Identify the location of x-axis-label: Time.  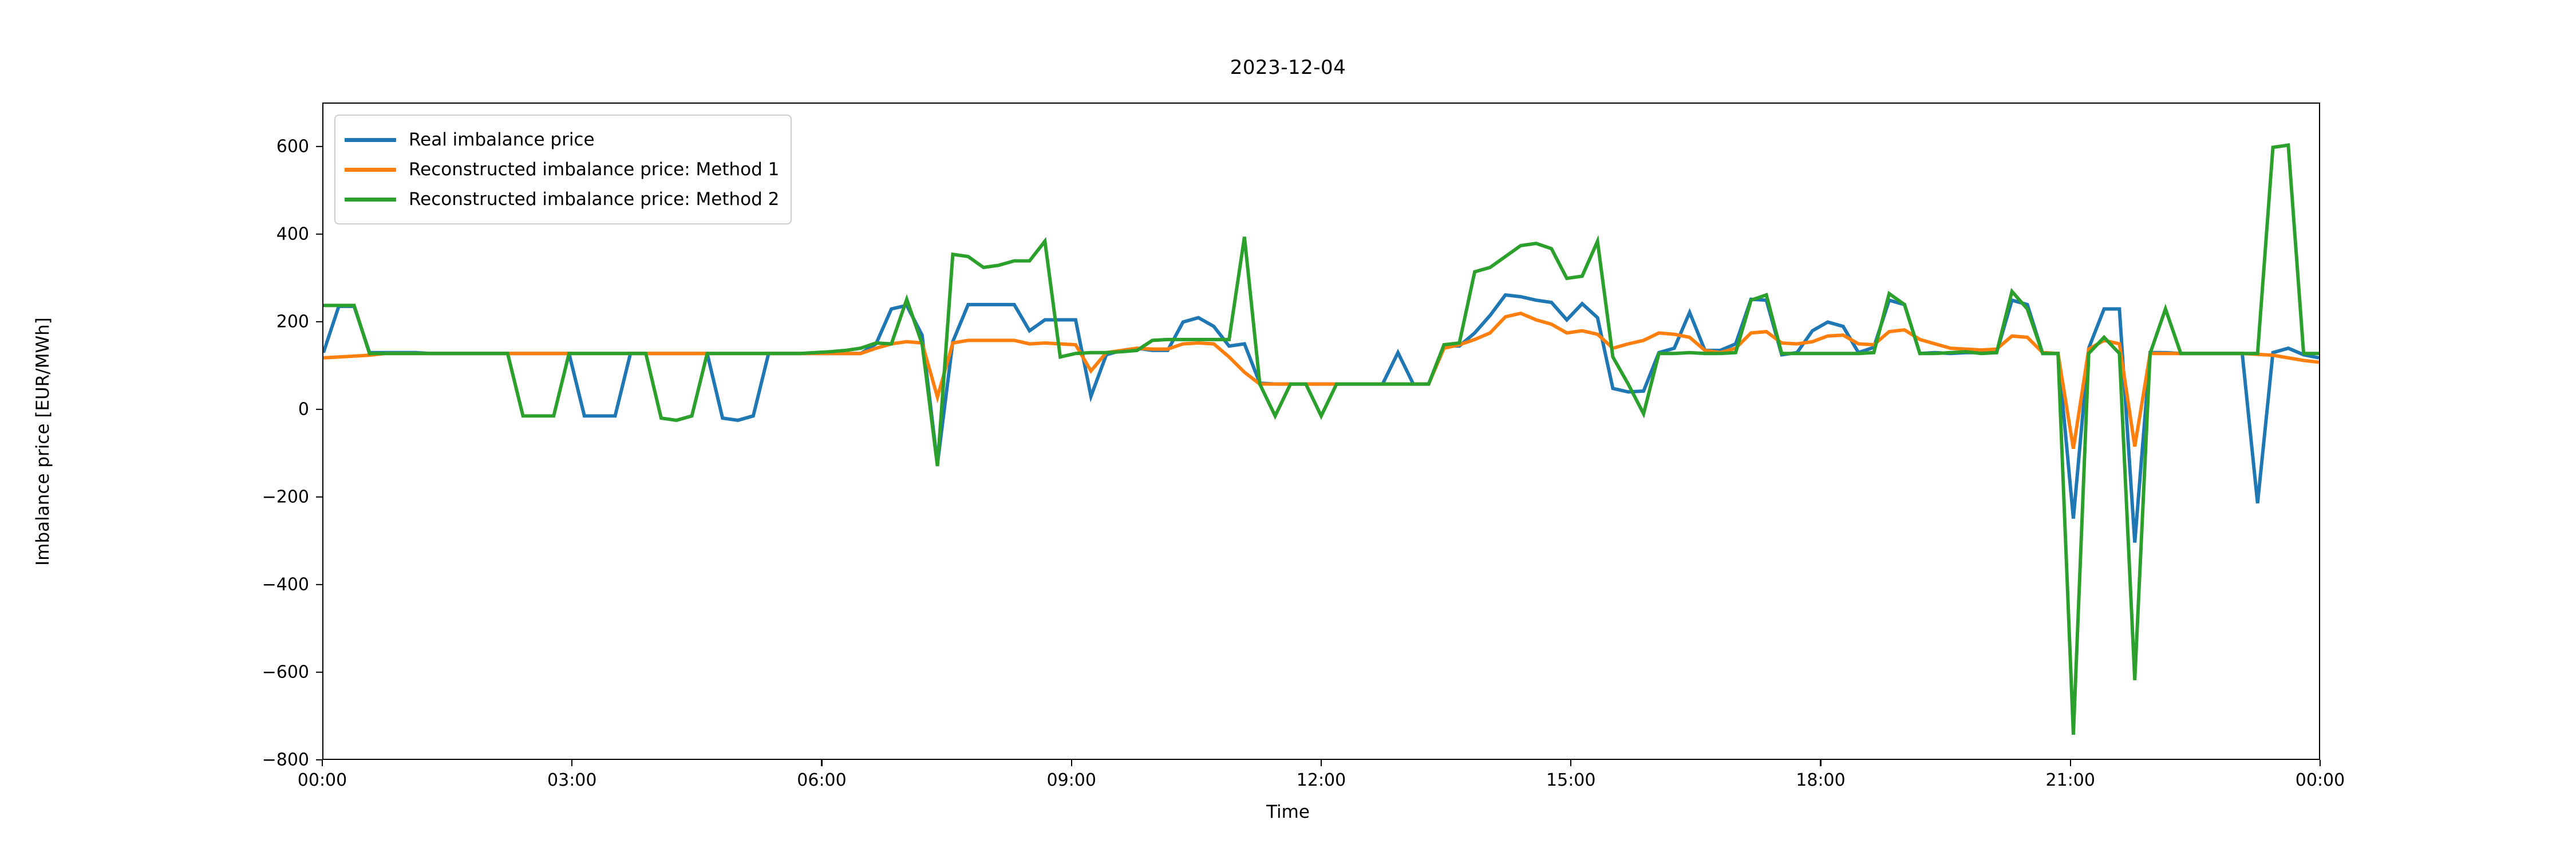
(1288, 812).